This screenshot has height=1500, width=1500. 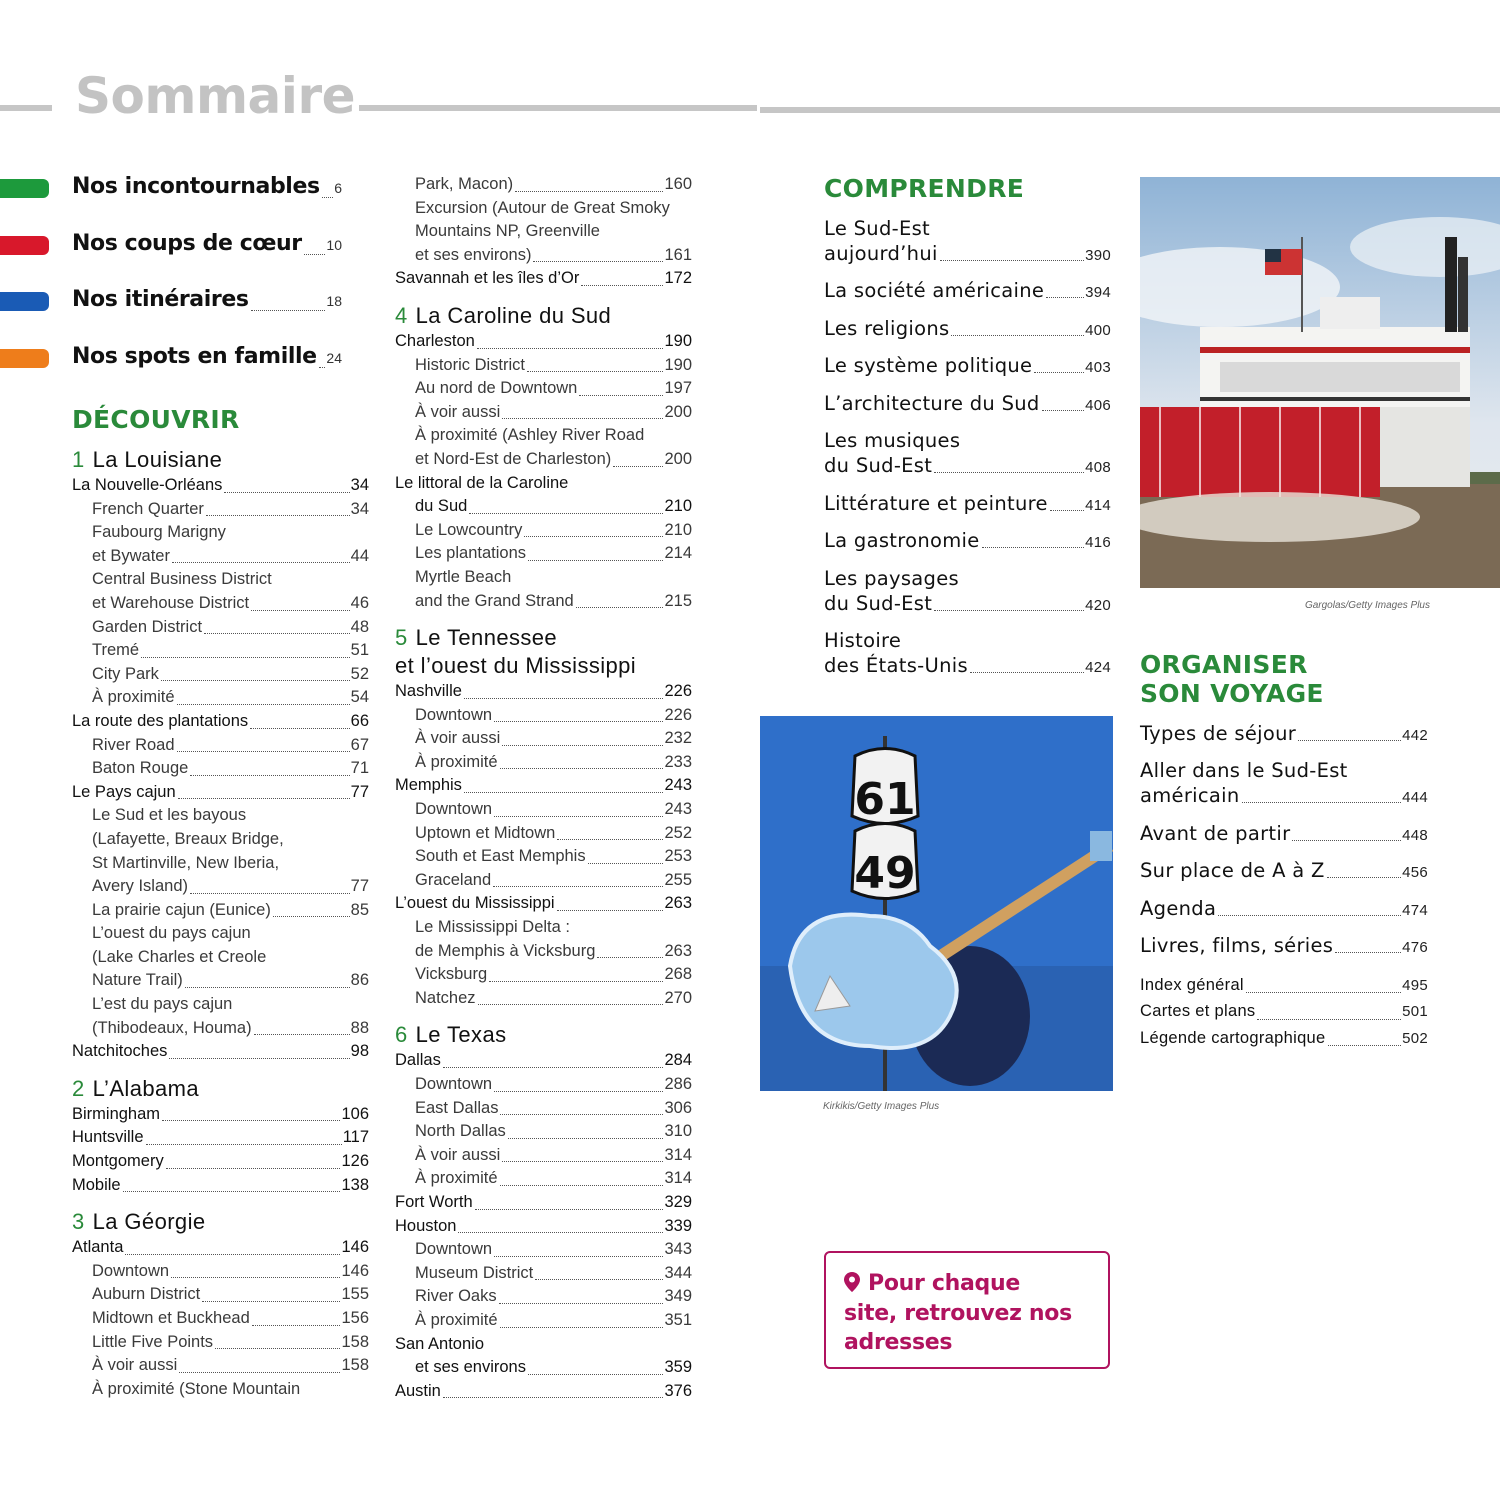 I want to click on toc-entry: Les religions 400, so click(x=967, y=328).